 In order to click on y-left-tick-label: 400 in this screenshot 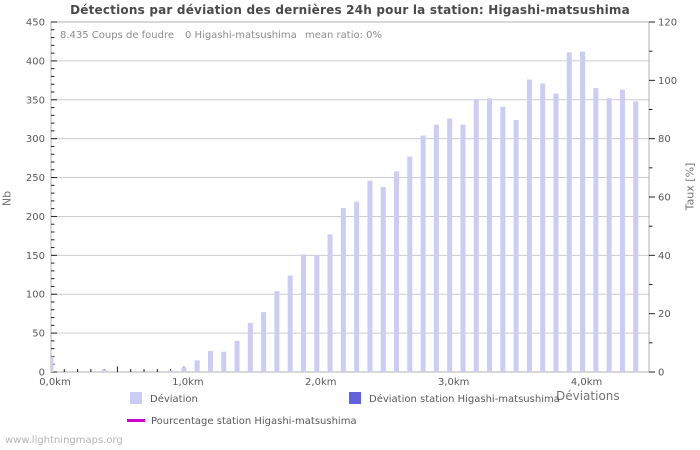, I will do `click(35, 61)`.